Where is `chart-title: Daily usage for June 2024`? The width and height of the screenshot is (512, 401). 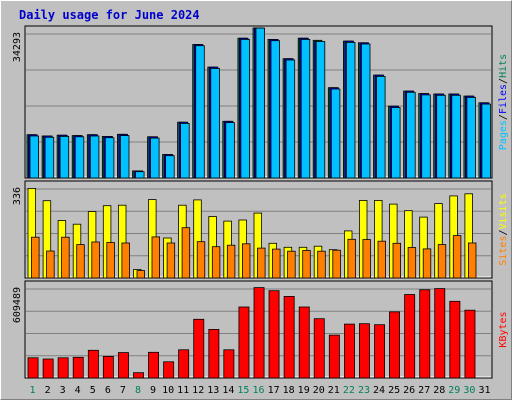 chart-title: Daily usage for June 2024 is located at coordinates (109, 15).